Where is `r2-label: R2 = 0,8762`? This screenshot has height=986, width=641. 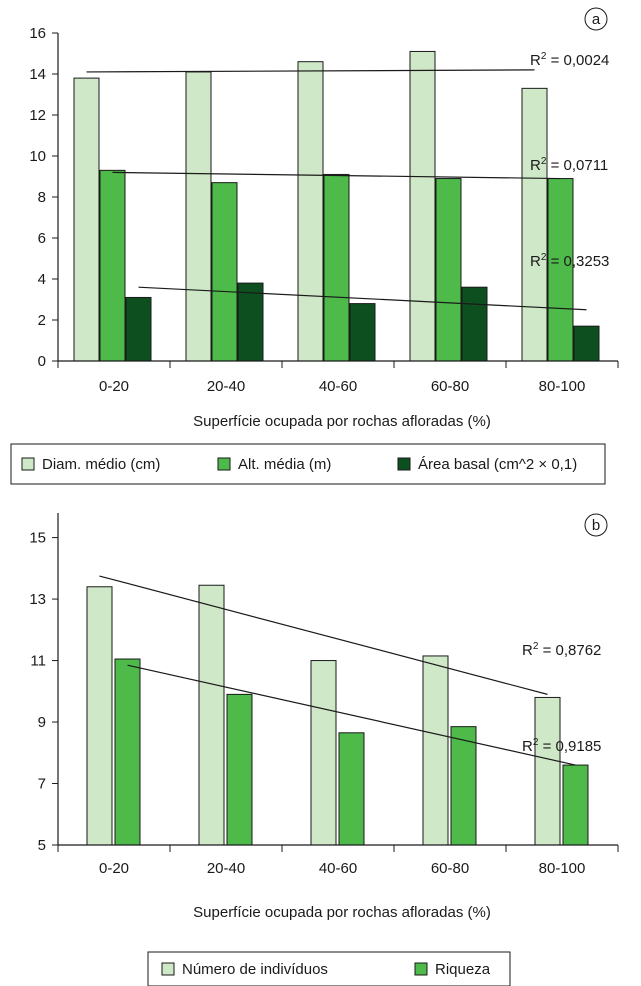 r2-label: R2 = 0,8762 is located at coordinates (561, 650).